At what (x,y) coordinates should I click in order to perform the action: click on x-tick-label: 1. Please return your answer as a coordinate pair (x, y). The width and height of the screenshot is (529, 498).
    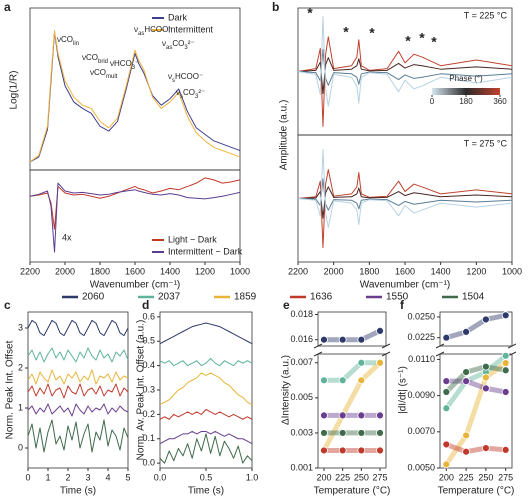
    Looking at the image, I should click on (47, 477).